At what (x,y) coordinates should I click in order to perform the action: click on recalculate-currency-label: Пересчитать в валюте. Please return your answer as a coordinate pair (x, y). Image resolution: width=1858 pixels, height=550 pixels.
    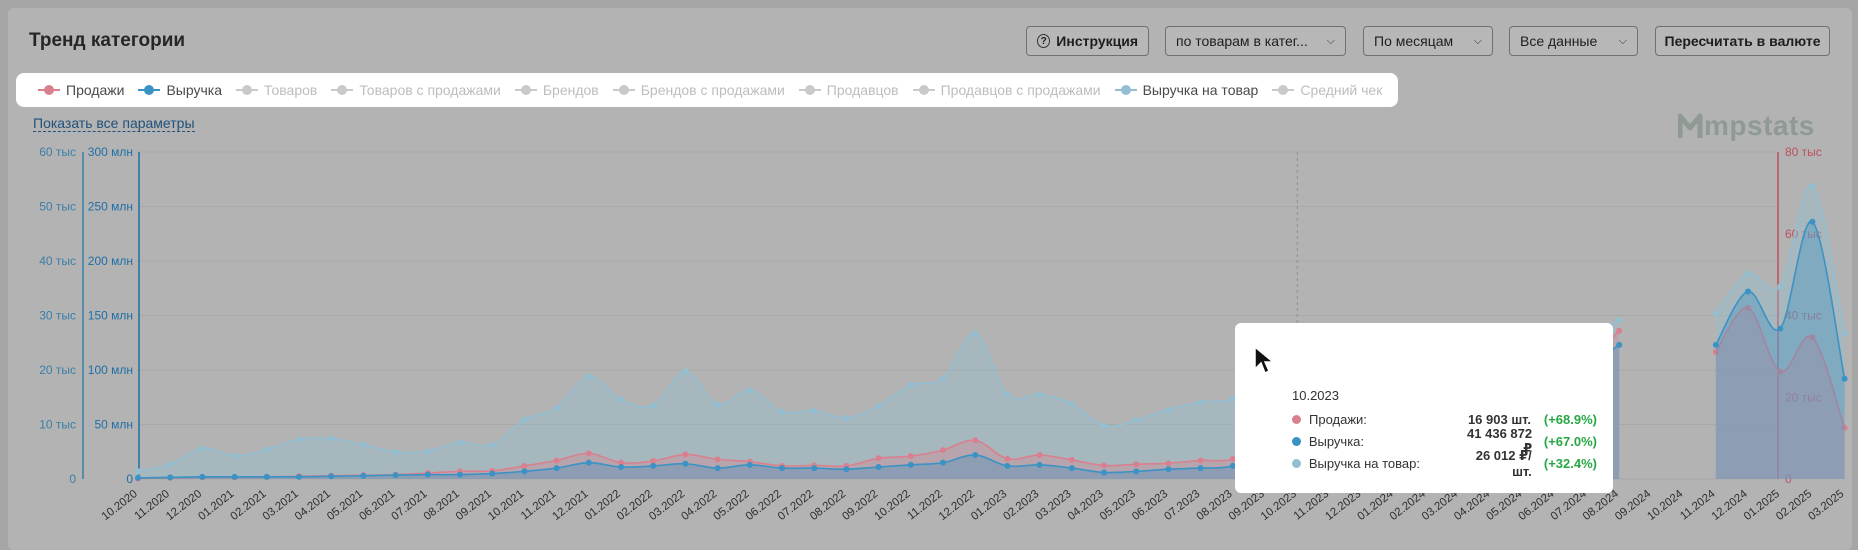
    Looking at the image, I should click on (1742, 41).